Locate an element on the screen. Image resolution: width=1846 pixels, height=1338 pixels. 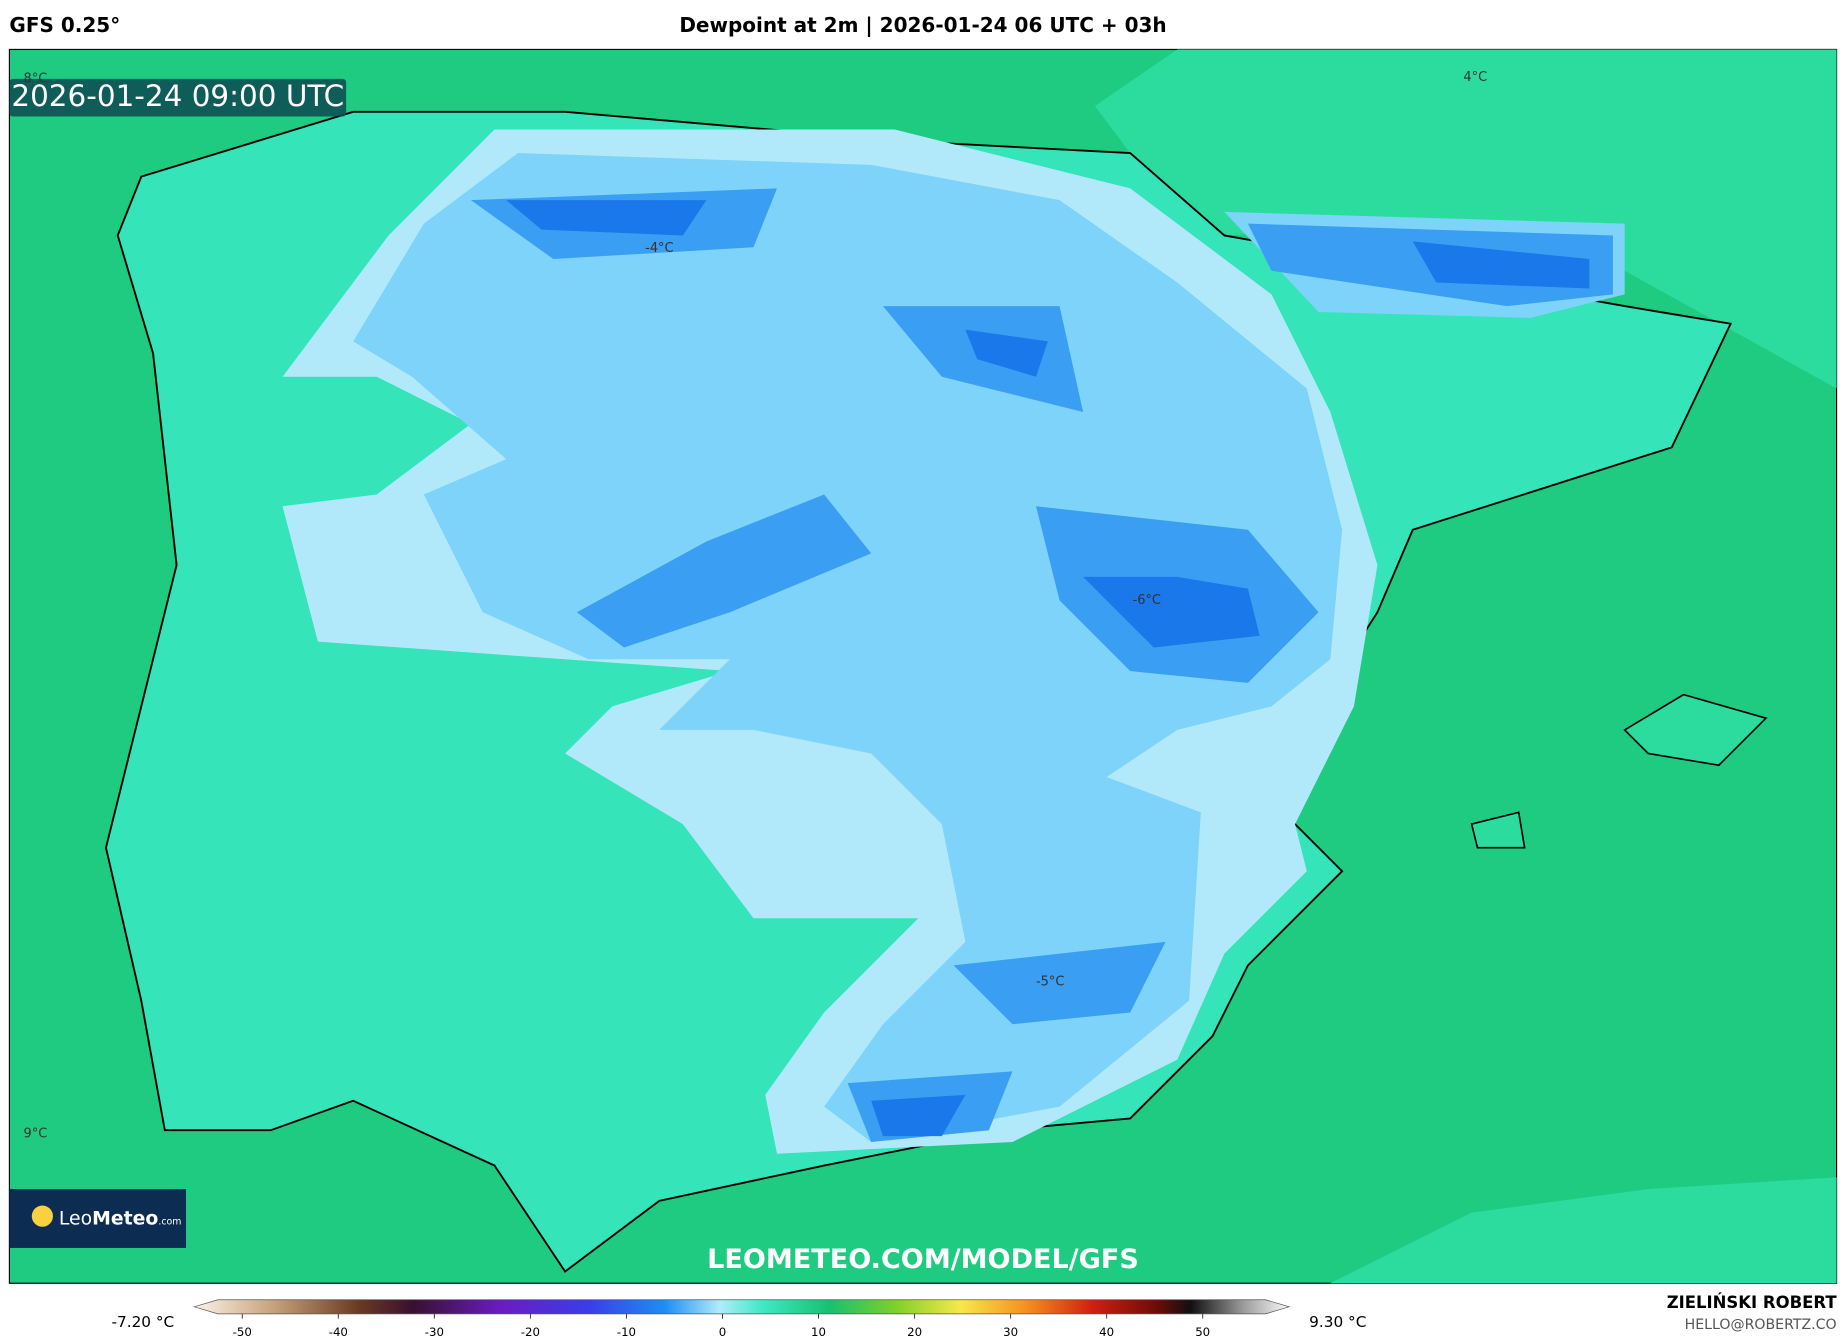
balearic-islands is located at coordinates (1619, 771).